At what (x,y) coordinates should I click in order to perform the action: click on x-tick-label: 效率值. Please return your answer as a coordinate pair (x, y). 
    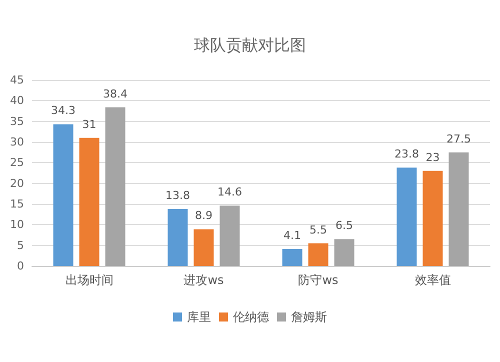
    Looking at the image, I should click on (432, 280).